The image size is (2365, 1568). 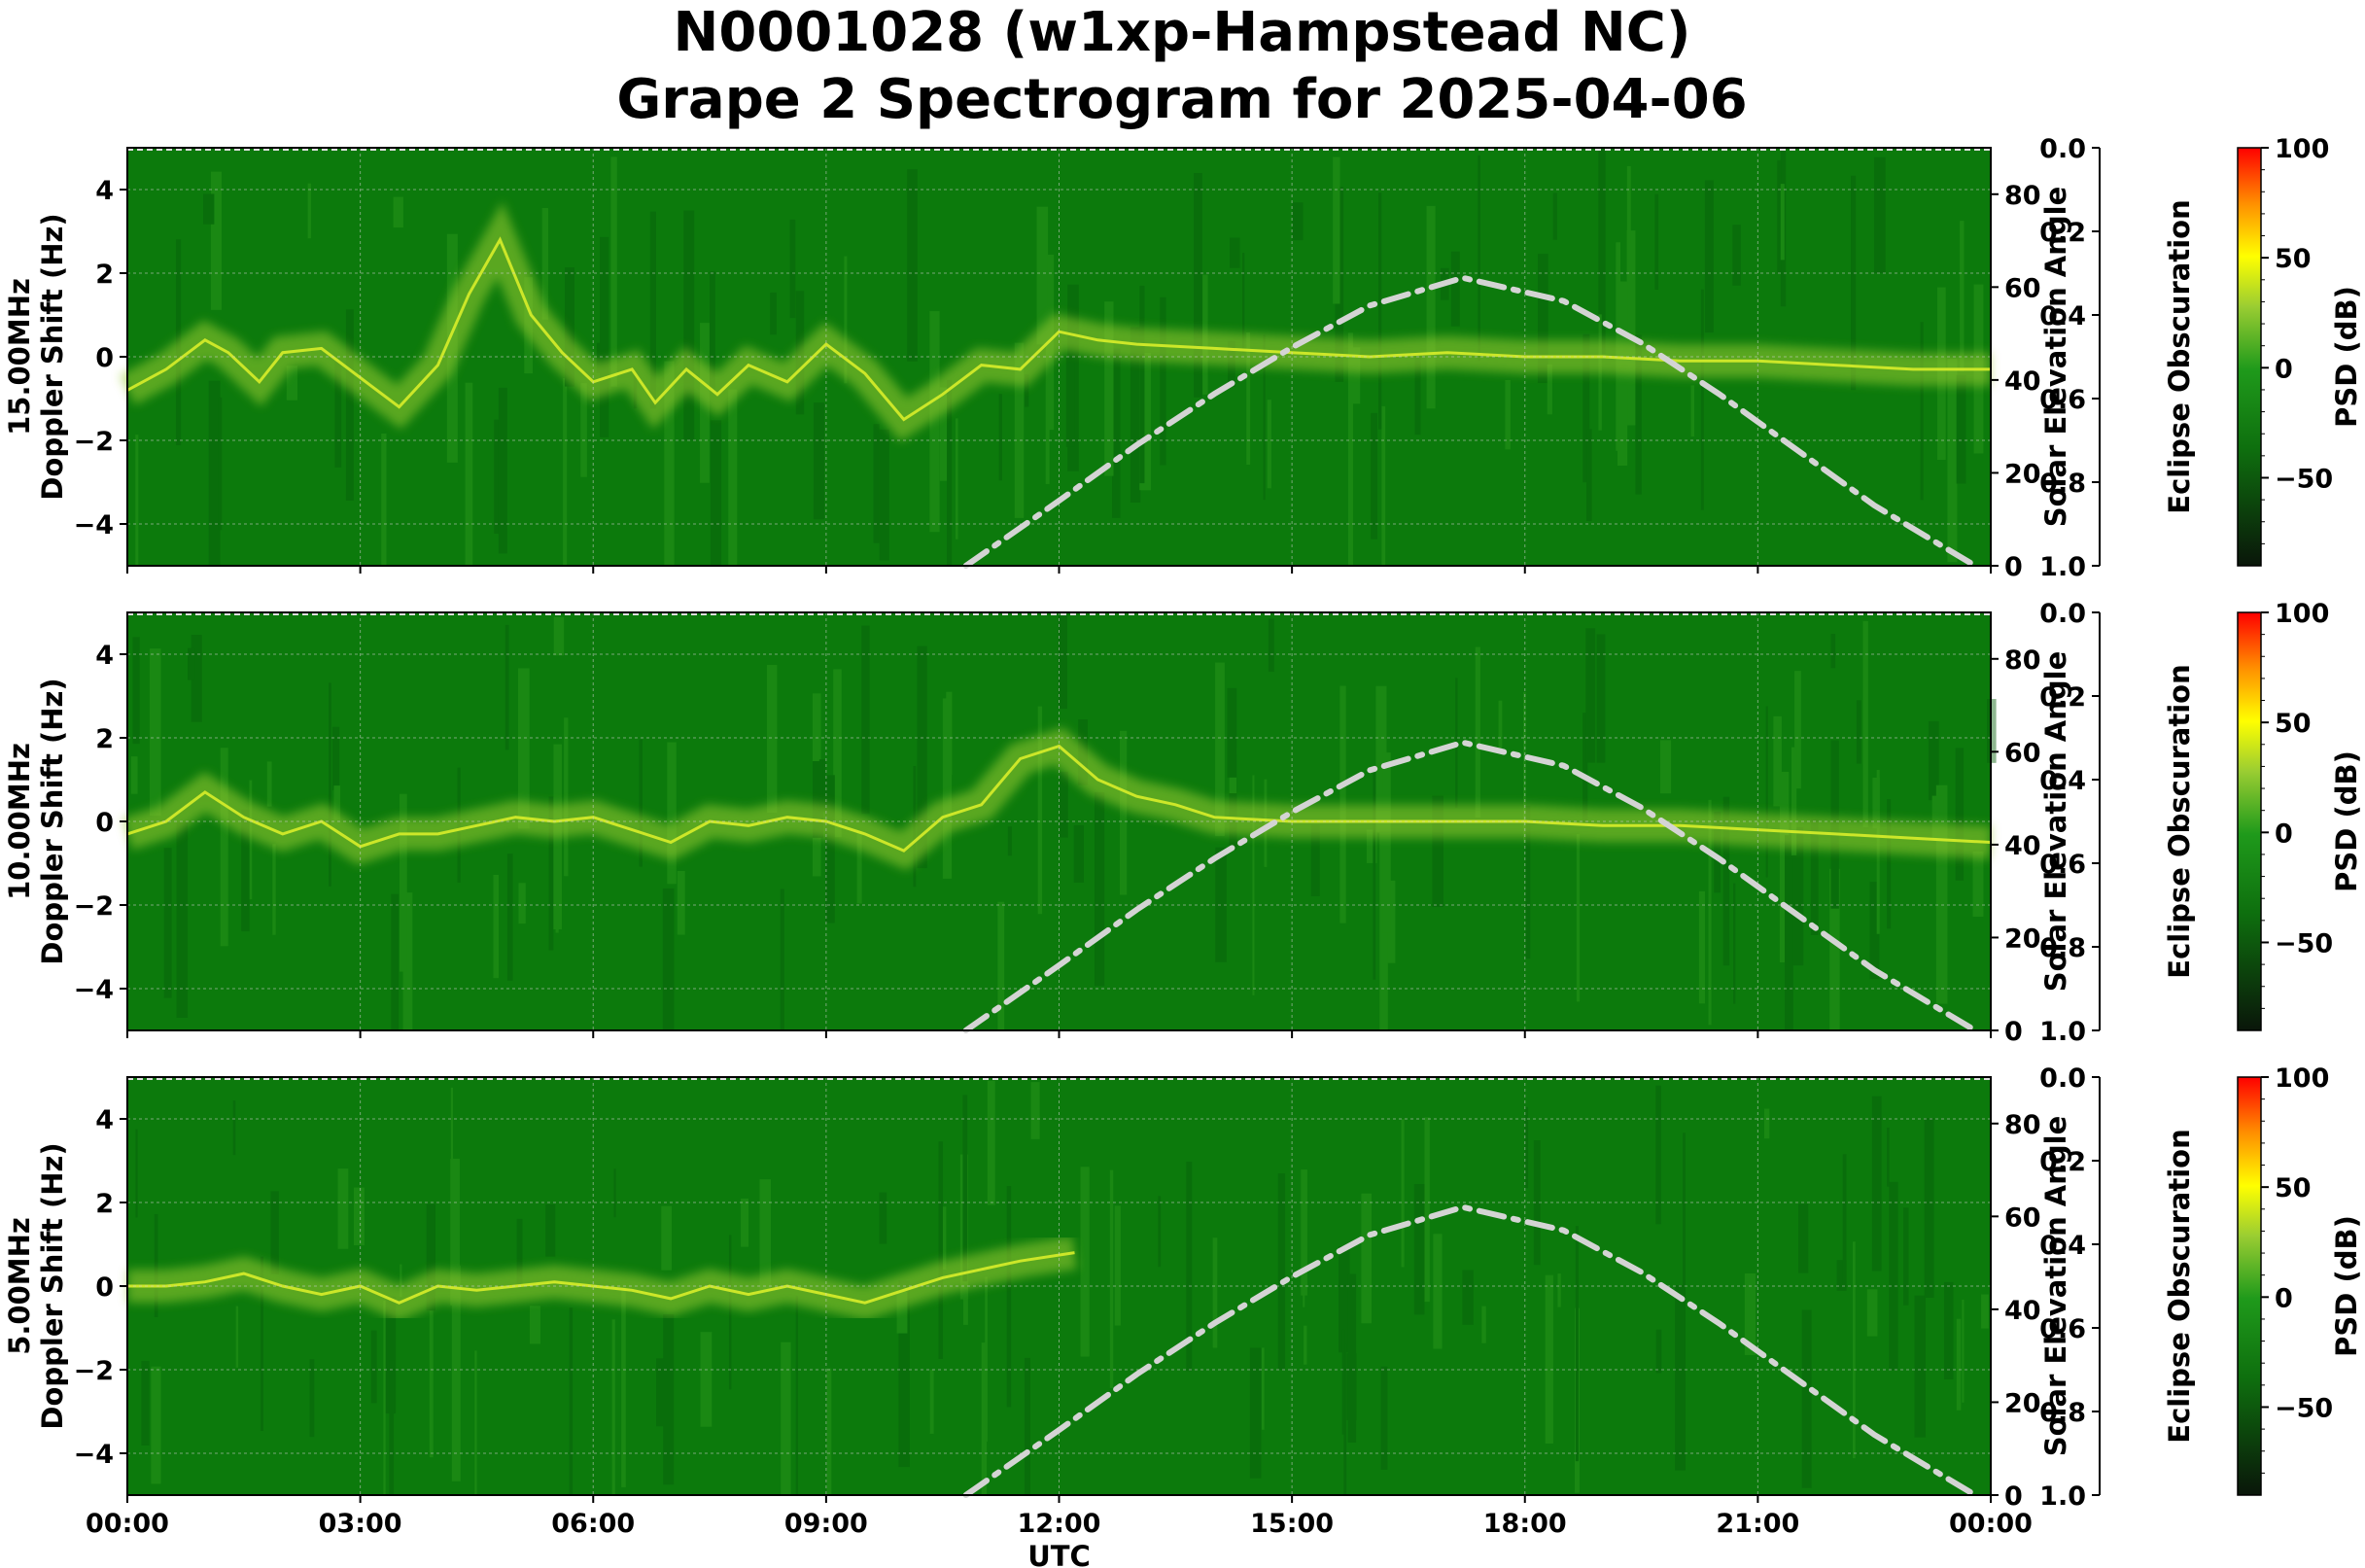 I want to click on eclipse-tick-label: 0.2, so click(x=2062, y=233).